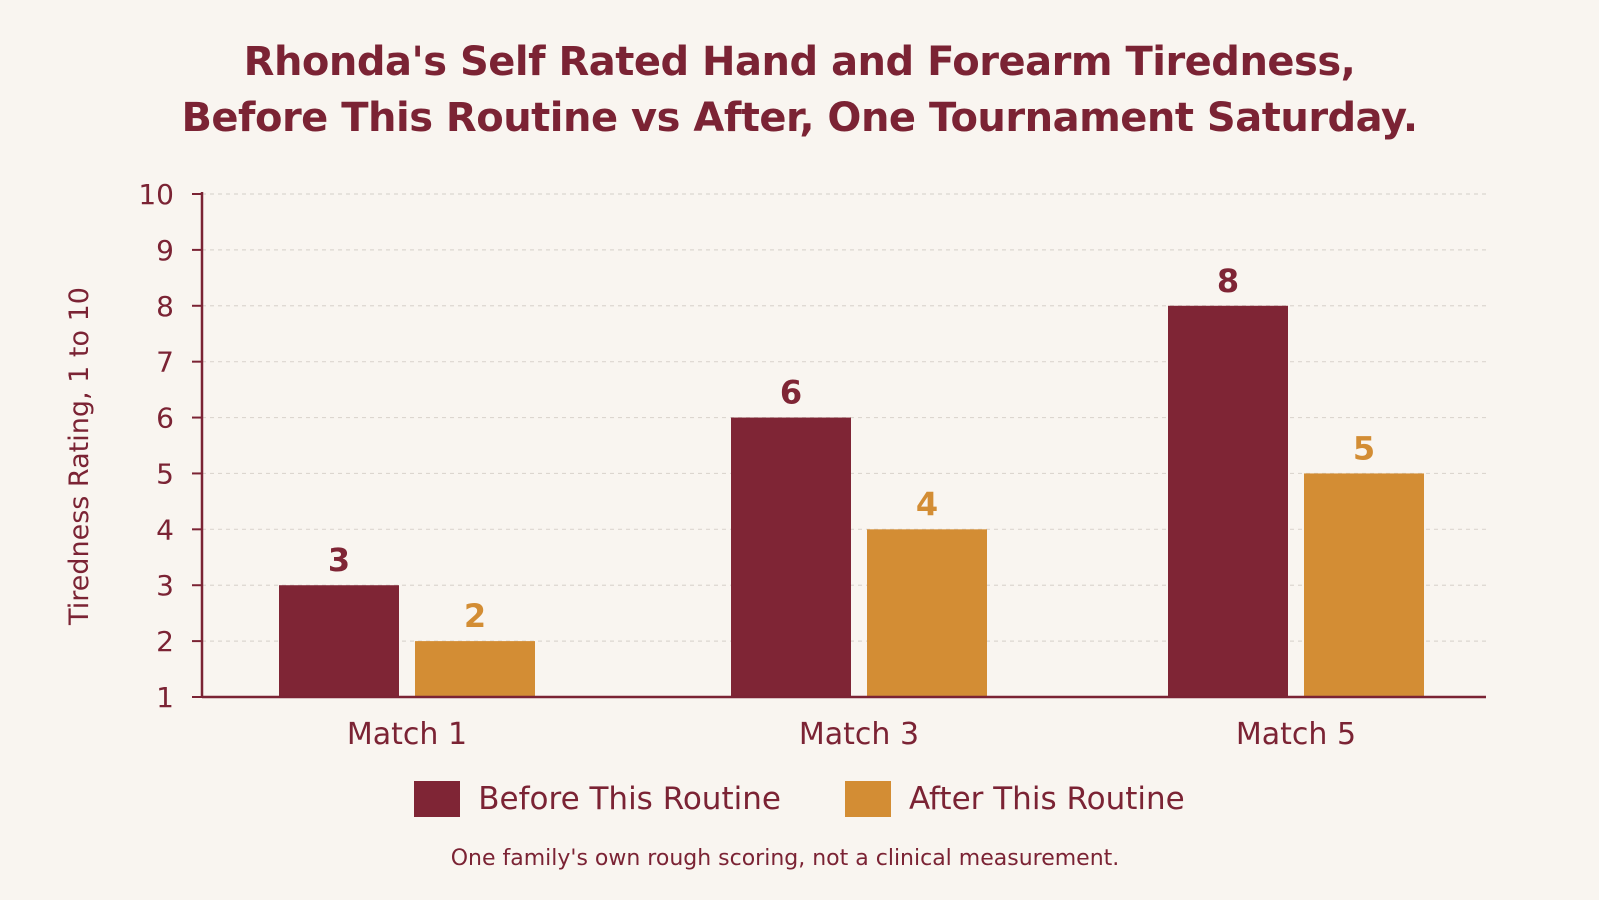 The image size is (1599, 900). What do you see at coordinates (407, 734) in the screenshot?
I see `x-tick-label: Match 1` at bounding box center [407, 734].